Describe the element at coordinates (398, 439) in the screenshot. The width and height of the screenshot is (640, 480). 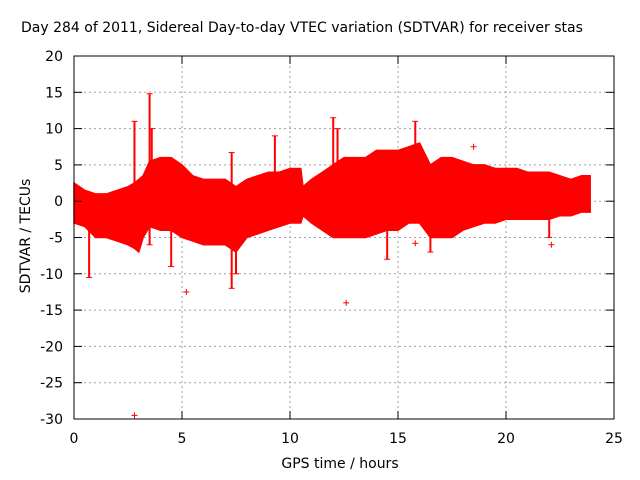
I see `x-tick-label: 15` at that location.